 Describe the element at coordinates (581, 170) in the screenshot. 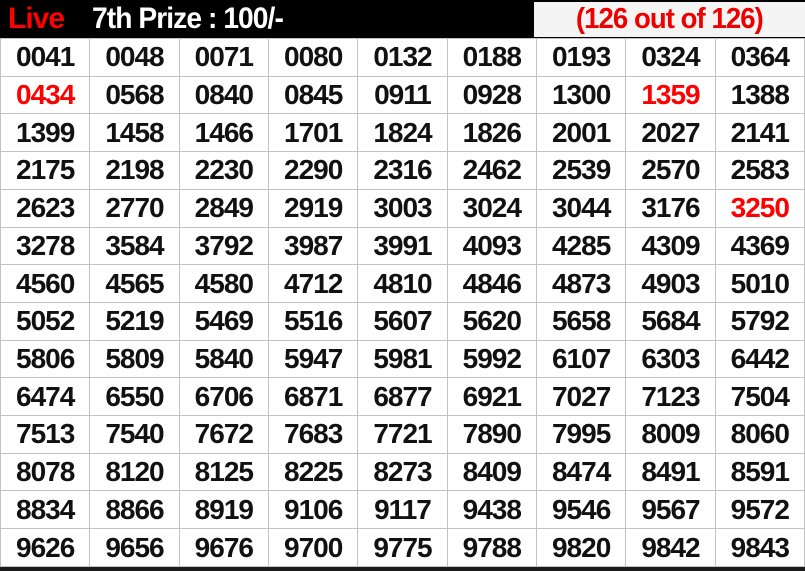

I see `number-cell: 2539` at that location.